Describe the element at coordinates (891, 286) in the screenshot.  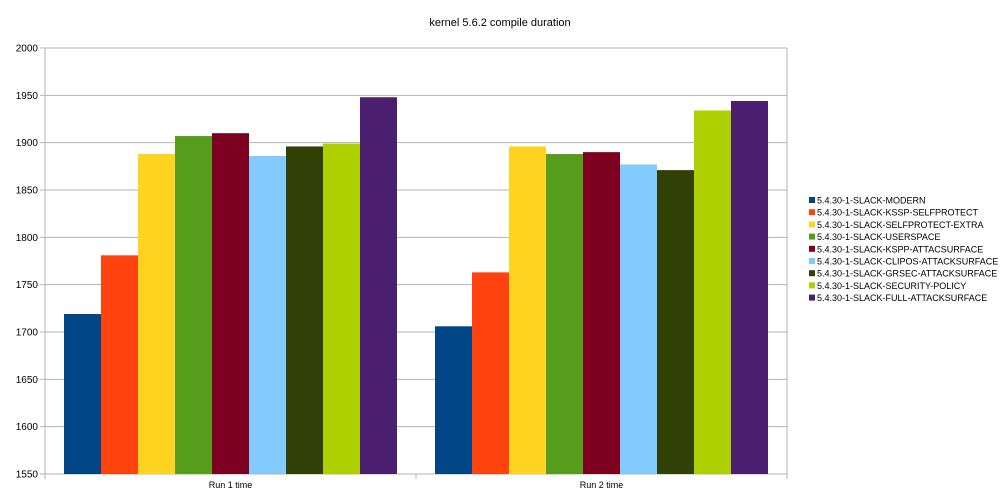
I see `legend-label: 5.4.30-1-SLACK-SECURITY-POLICY` at that location.